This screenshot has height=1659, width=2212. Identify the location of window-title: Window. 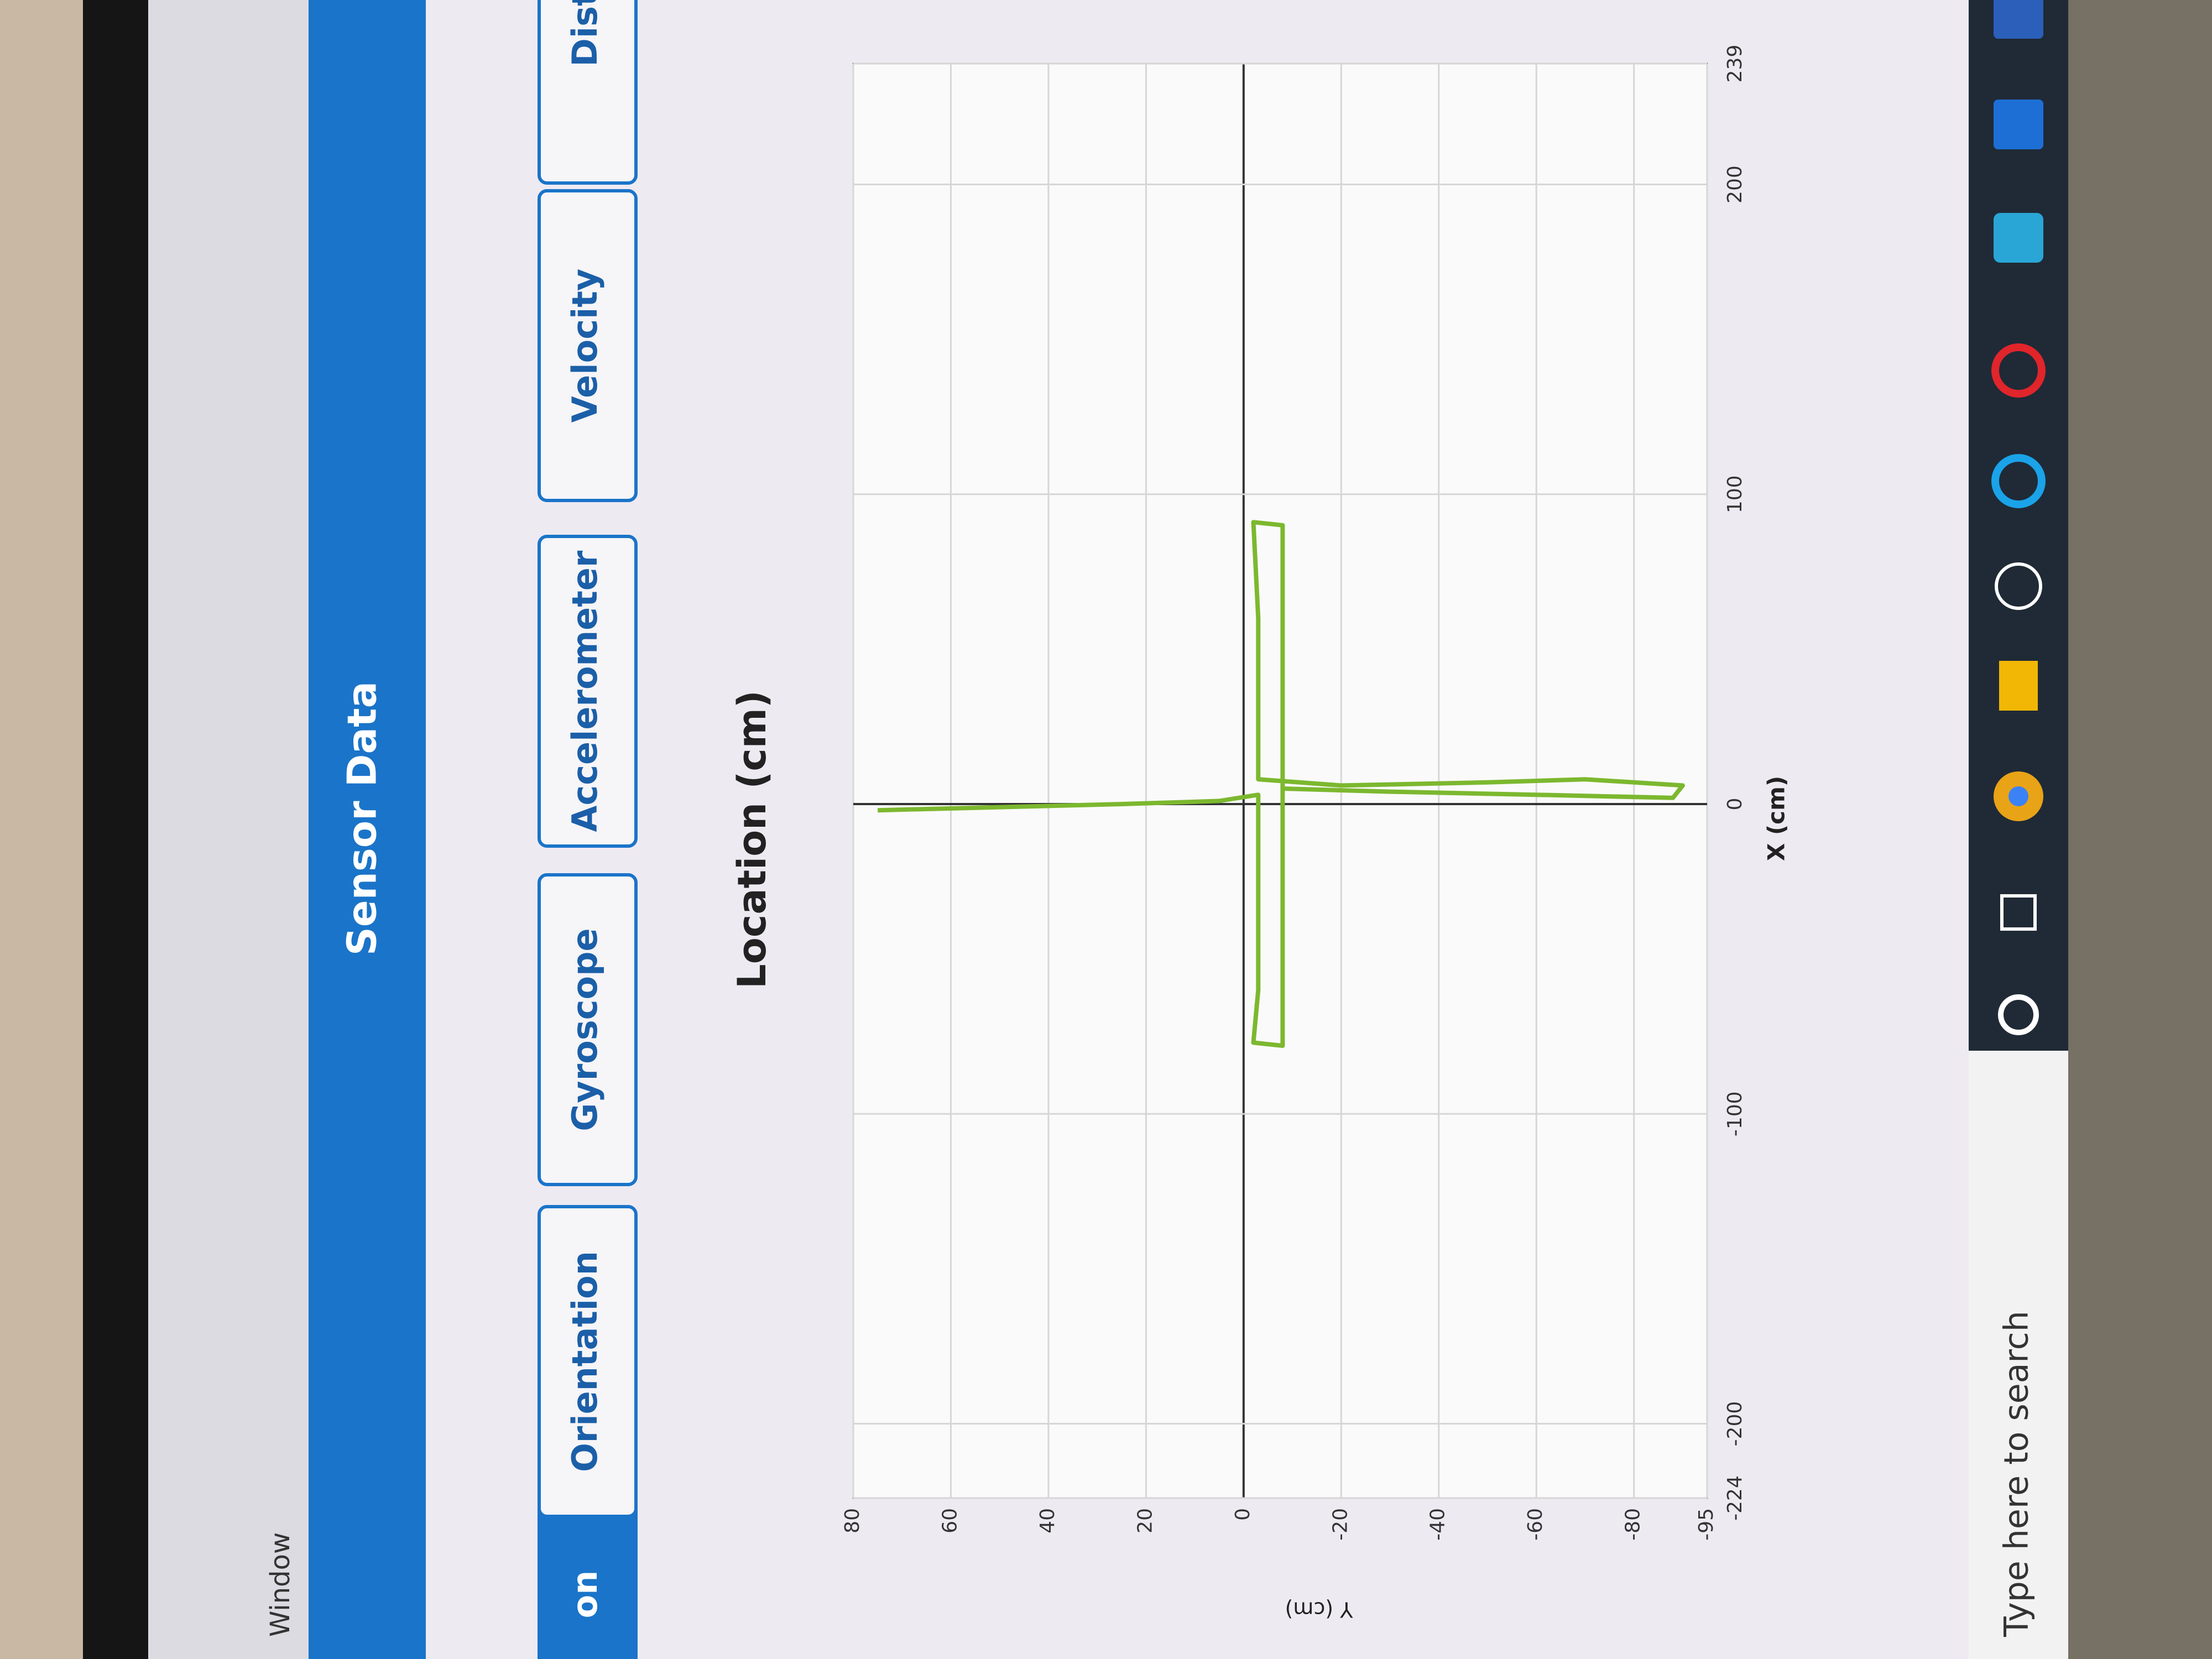
(281, 1584).